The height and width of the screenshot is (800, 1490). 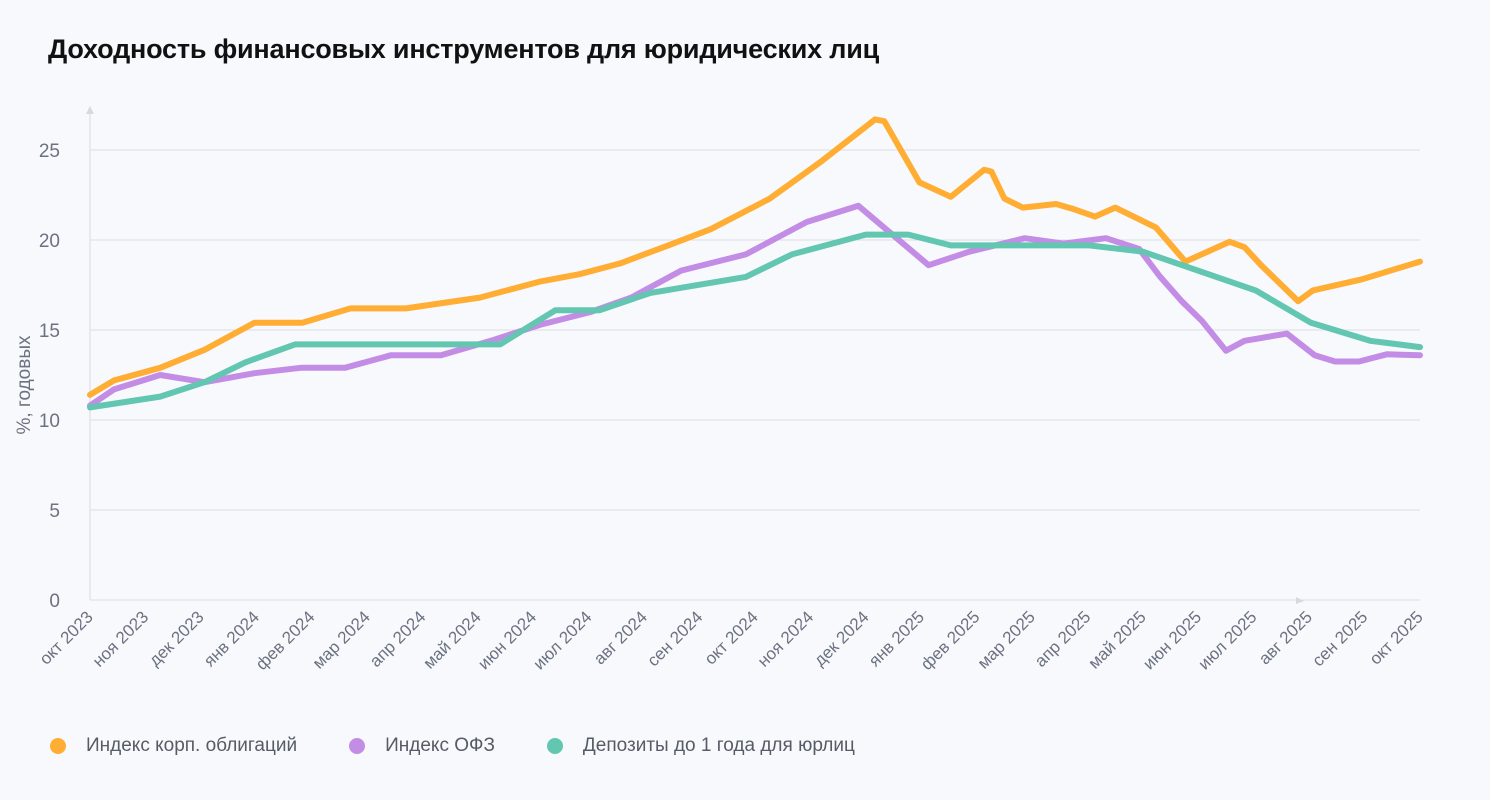 I want to click on x-tick-label: ноя 2024, so click(x=785, y=638).